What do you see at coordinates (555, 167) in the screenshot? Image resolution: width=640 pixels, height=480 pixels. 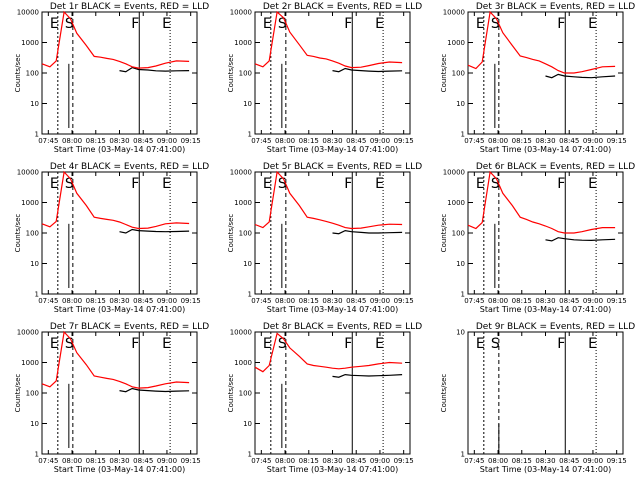 I see `panel-title: Det 6r BLACK = Events, RED = LLD` at bounding box center [555, 167].